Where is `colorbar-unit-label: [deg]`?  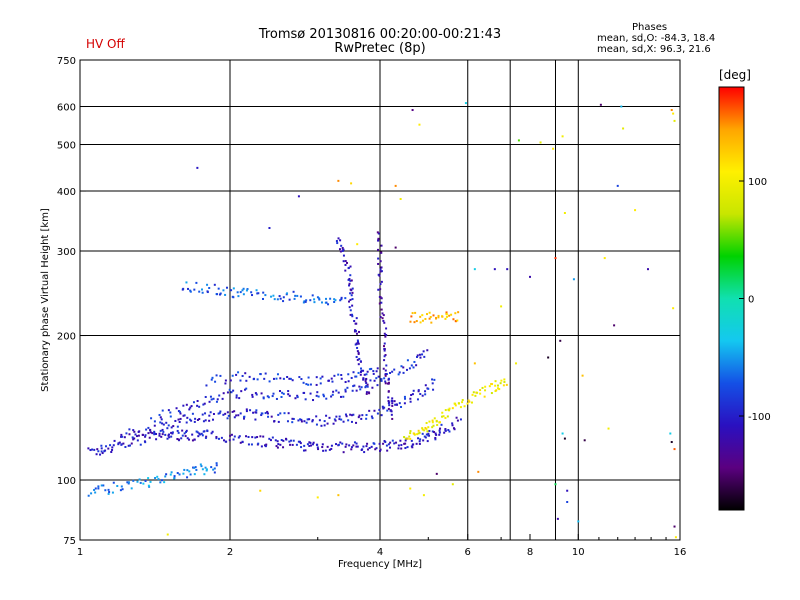 colorbar-unit-label: [deg] is located at coordinates (735, 75).